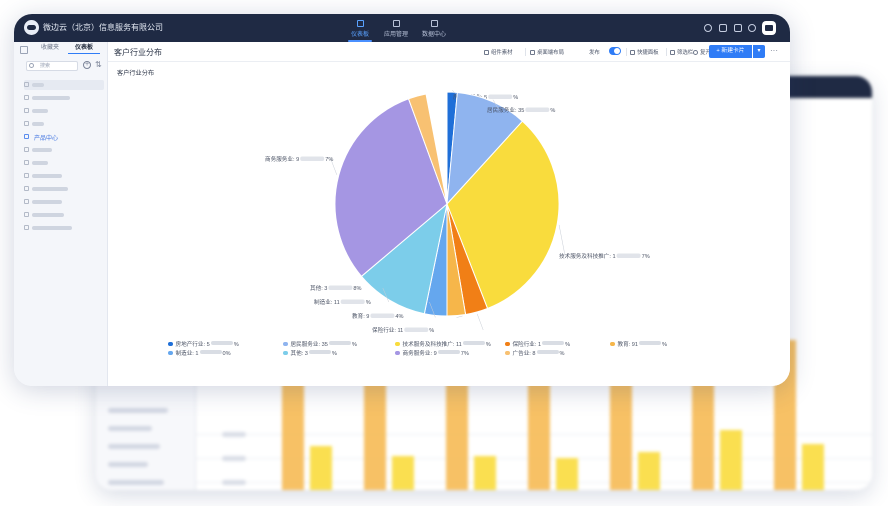 The image size is (888, 506). Describe the element at coordinates (98, 64) in the screenshot. I see `filter-icon: ⇅` at that location.